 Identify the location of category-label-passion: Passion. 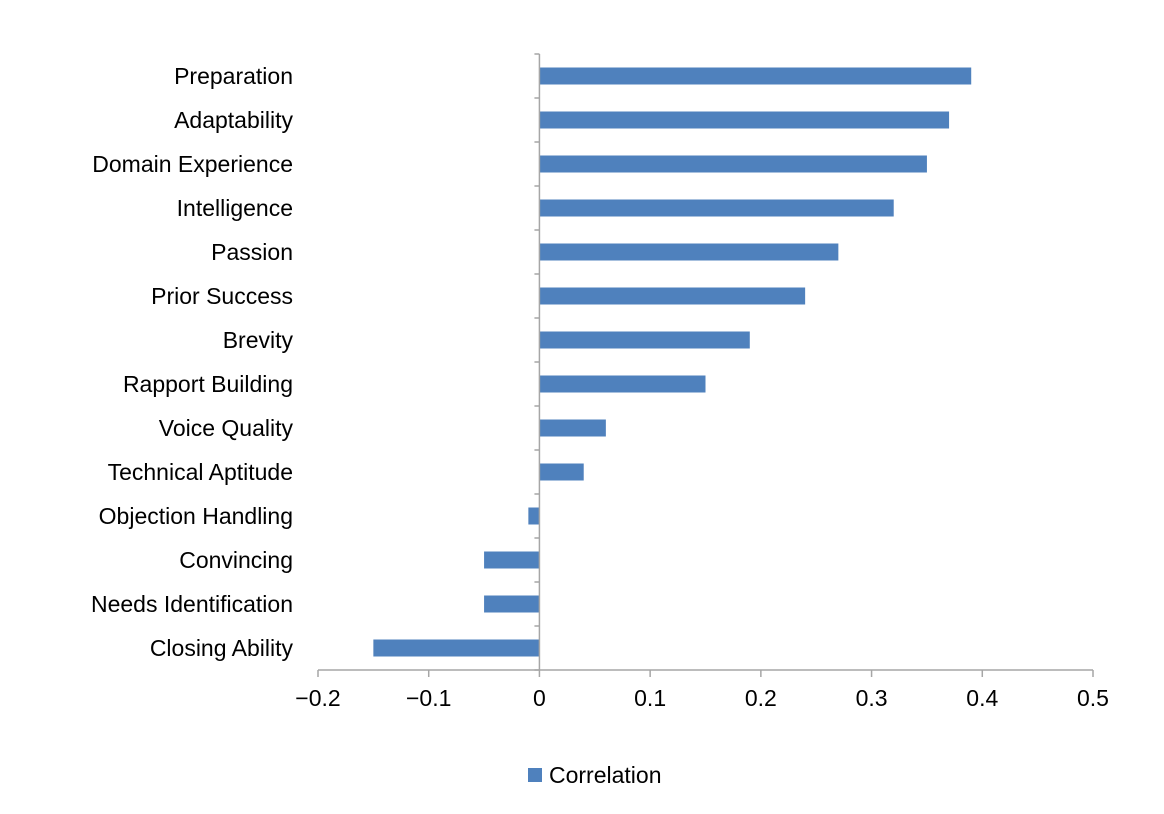
(252, 252).